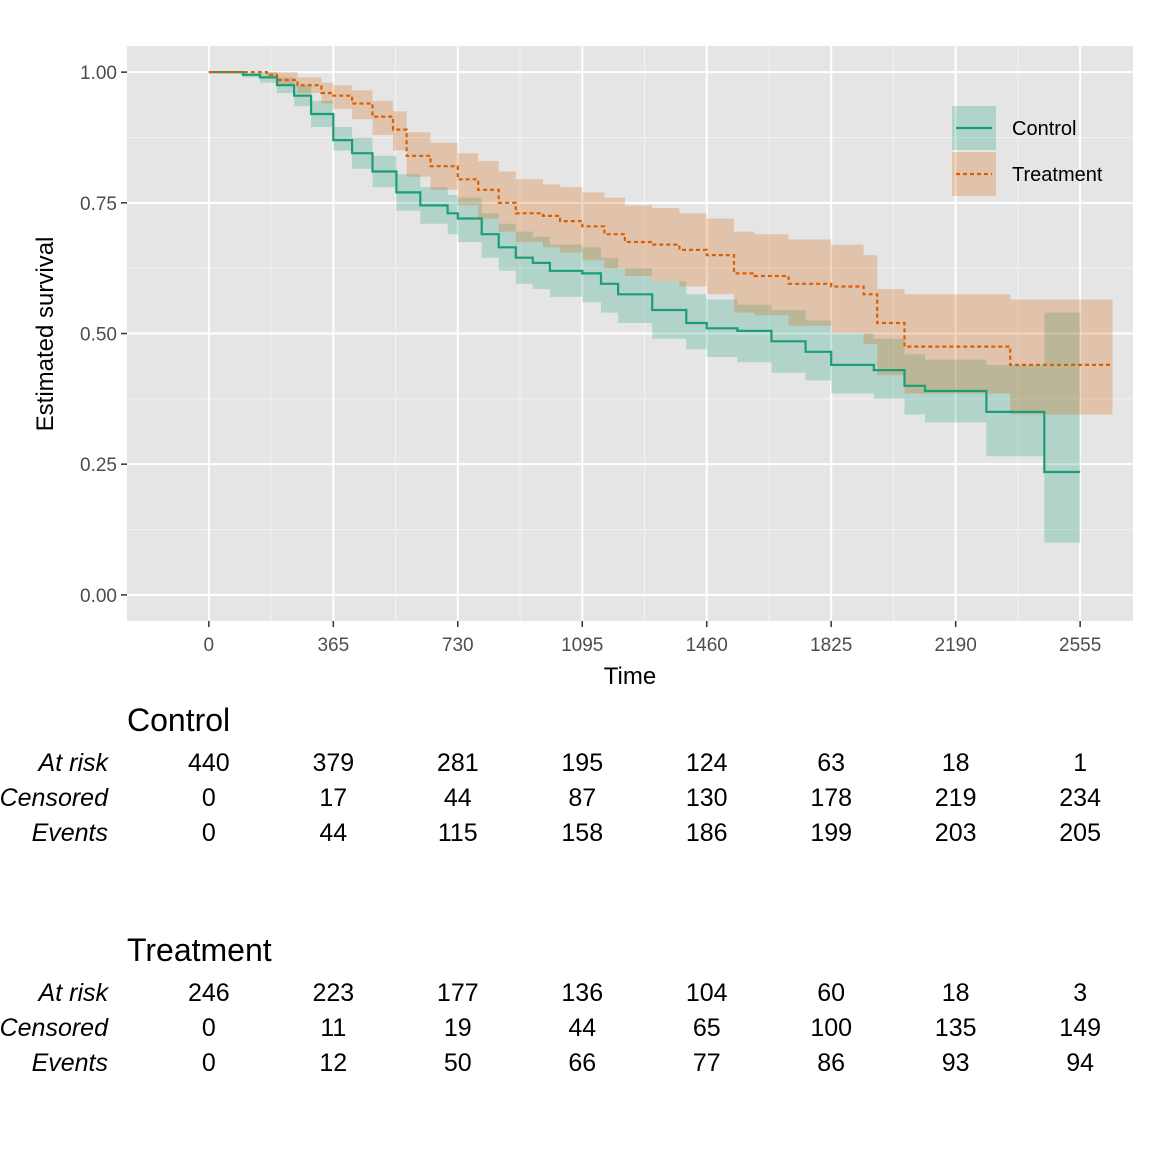 This screenshot has height=1152, width=1152. What do you see at coordinates (333, 763) in the screenshot?
I see `risk-value: 379` at bounding box center [333, 763].